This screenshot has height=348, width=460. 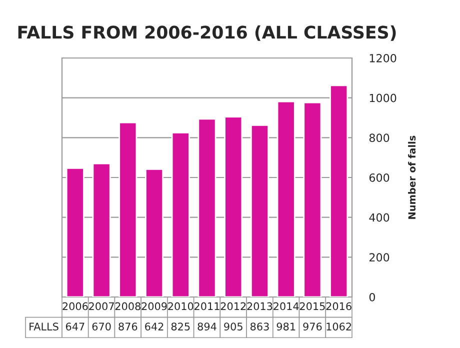 I want to click on y-tick-label: 600, so click(x=379, y=177).